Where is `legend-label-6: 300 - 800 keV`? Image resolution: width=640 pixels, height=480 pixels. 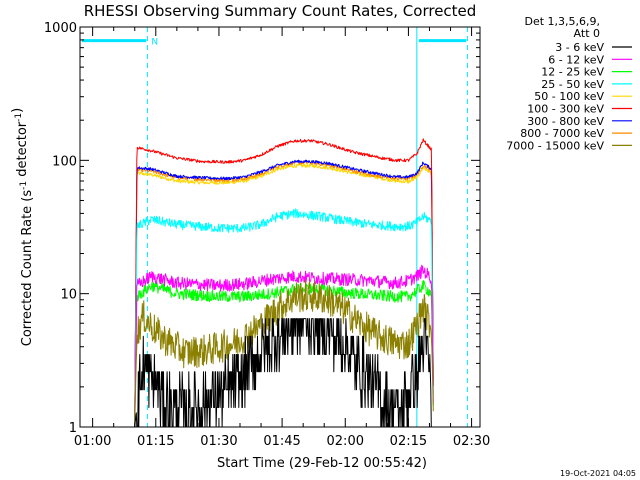 legend-label-6: 300 - 800 keV is located at coordinates (565, 121).